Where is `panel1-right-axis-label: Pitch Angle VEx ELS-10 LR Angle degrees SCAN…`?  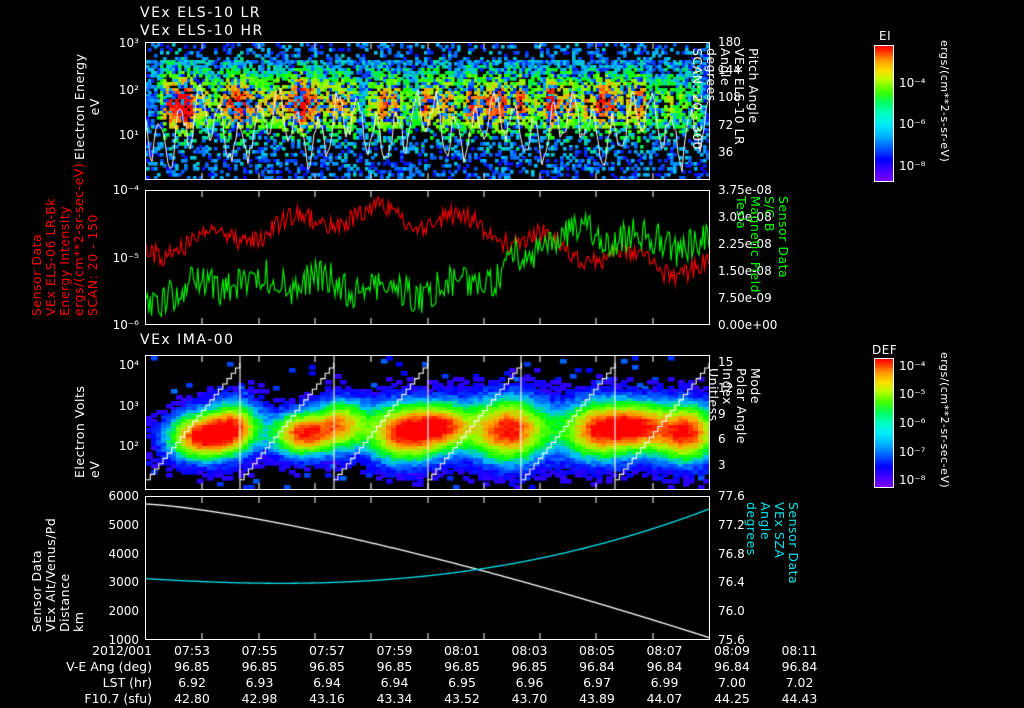
panel1-right-axis-label: Pitch Angle VEx ELS-10 LR Angle degrees SCAN… is located at coordinates (725, 99).